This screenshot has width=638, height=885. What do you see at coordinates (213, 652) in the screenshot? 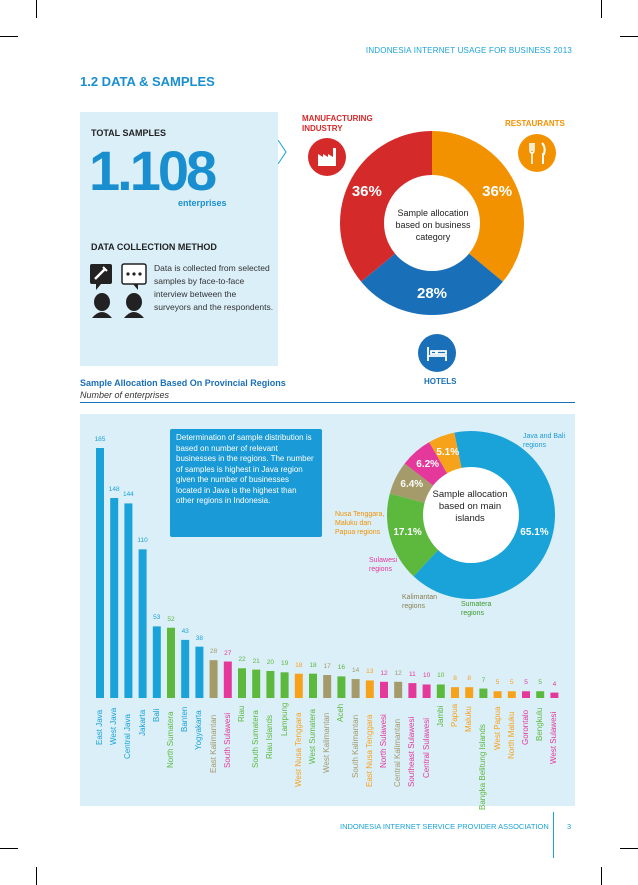
I see `bar-value-label: 28` at bounding box center [213, 652].